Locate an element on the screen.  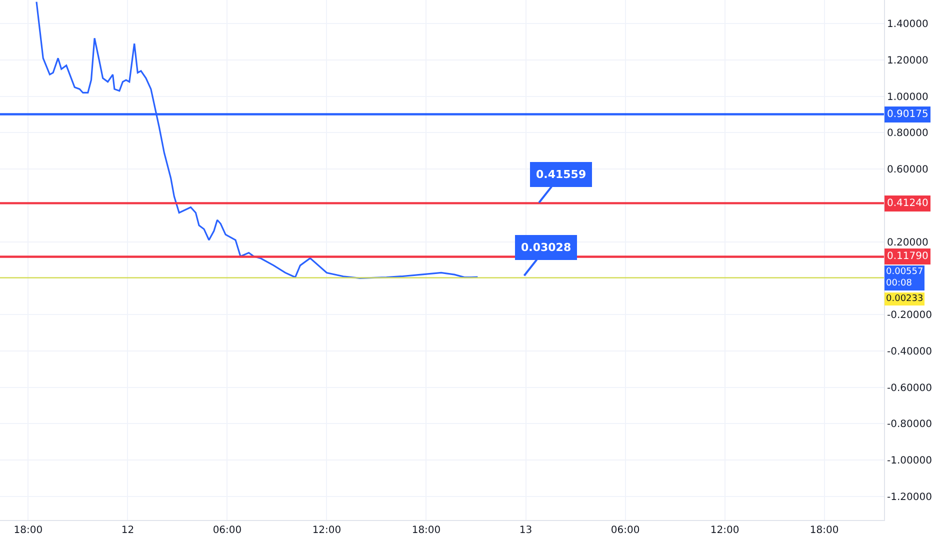
annotation: 0.03028 is located at coordinates (546, 247).